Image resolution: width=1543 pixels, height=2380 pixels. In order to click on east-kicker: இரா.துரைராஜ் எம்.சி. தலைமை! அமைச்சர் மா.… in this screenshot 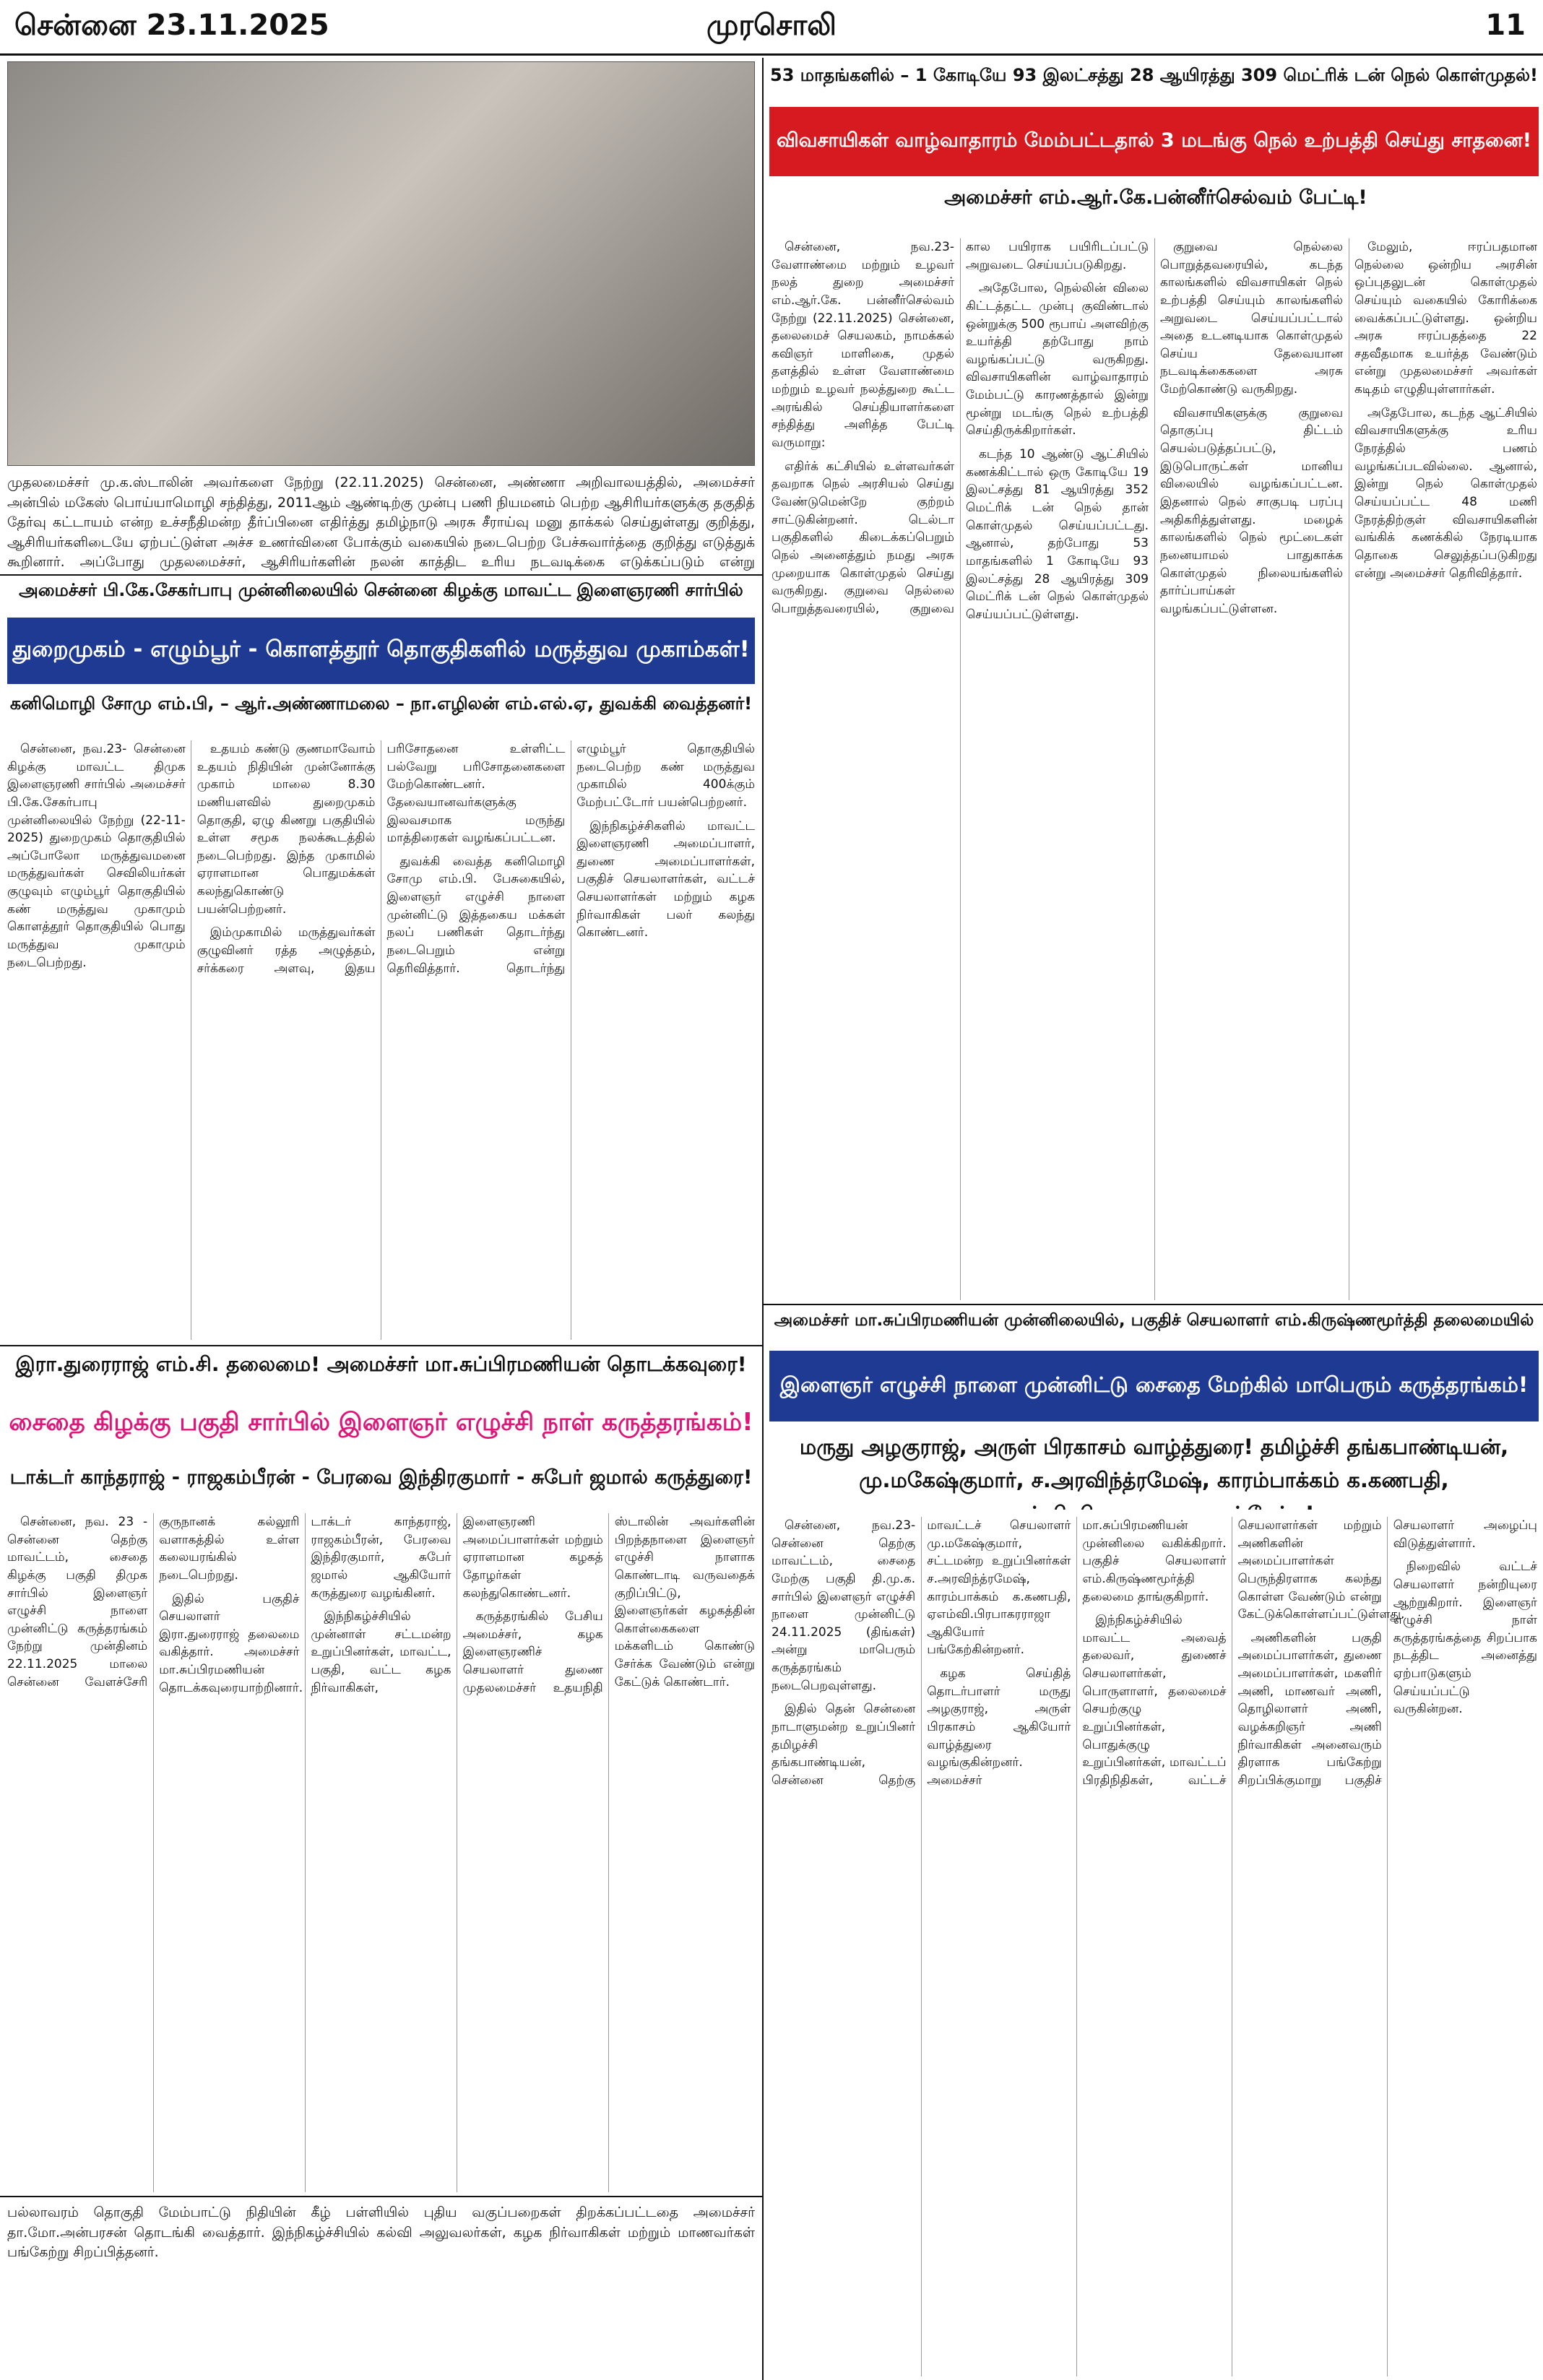, I will do `click(381, 1364)`.